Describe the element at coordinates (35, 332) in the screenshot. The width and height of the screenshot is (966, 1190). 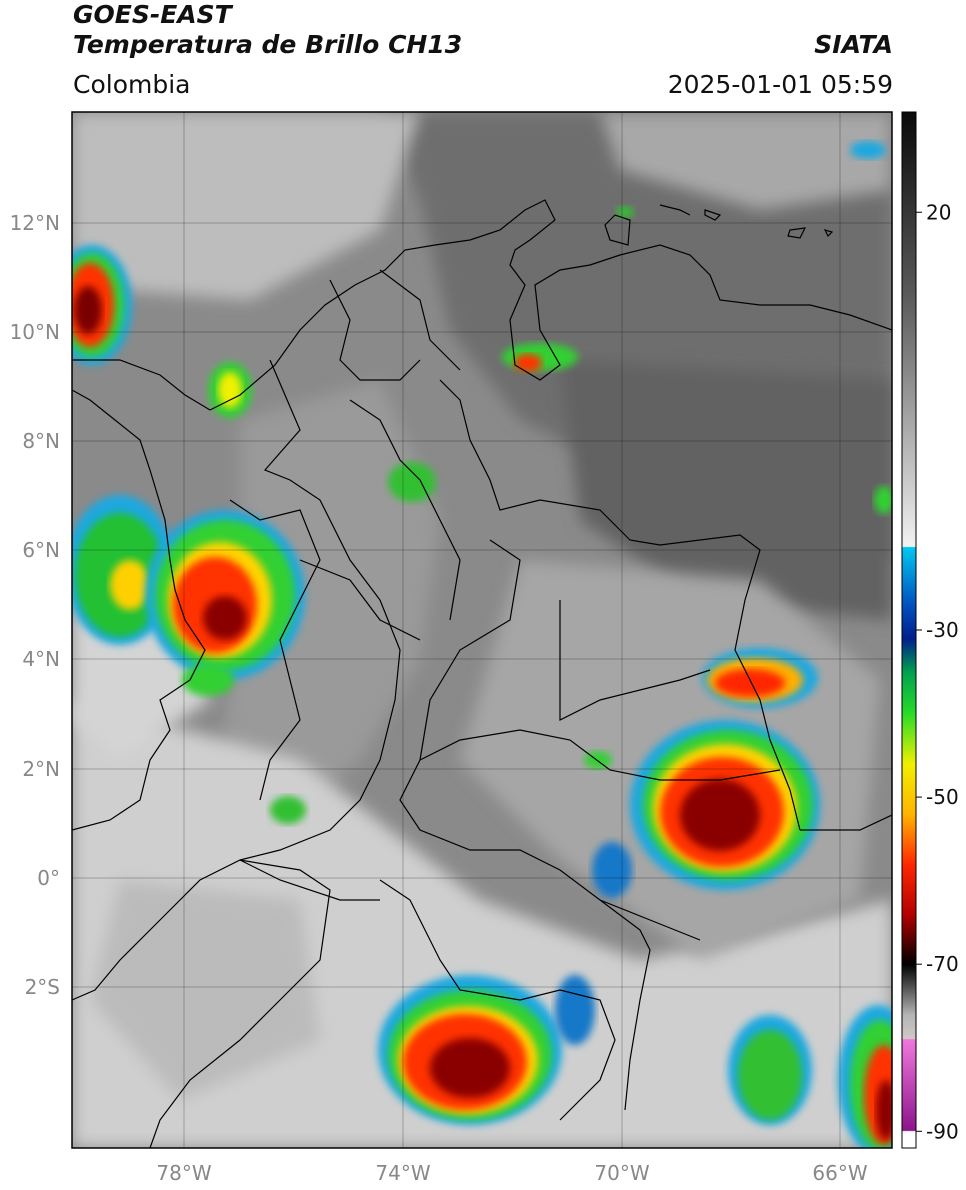
I see `lat-label: 10°N` at that location.